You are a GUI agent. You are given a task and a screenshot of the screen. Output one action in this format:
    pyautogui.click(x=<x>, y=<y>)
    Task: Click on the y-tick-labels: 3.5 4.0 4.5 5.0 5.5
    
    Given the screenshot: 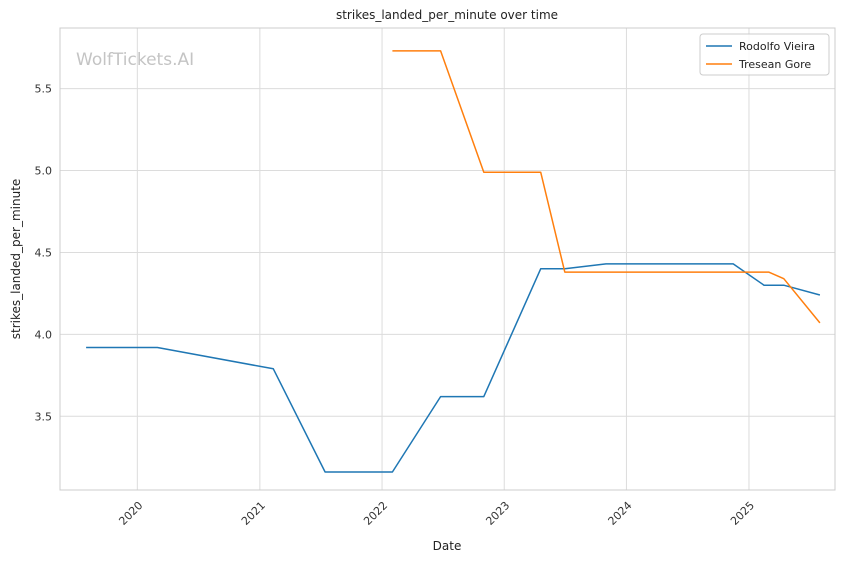 What is the action you would take?
    pyautogui.click(x=44, y=253)
    